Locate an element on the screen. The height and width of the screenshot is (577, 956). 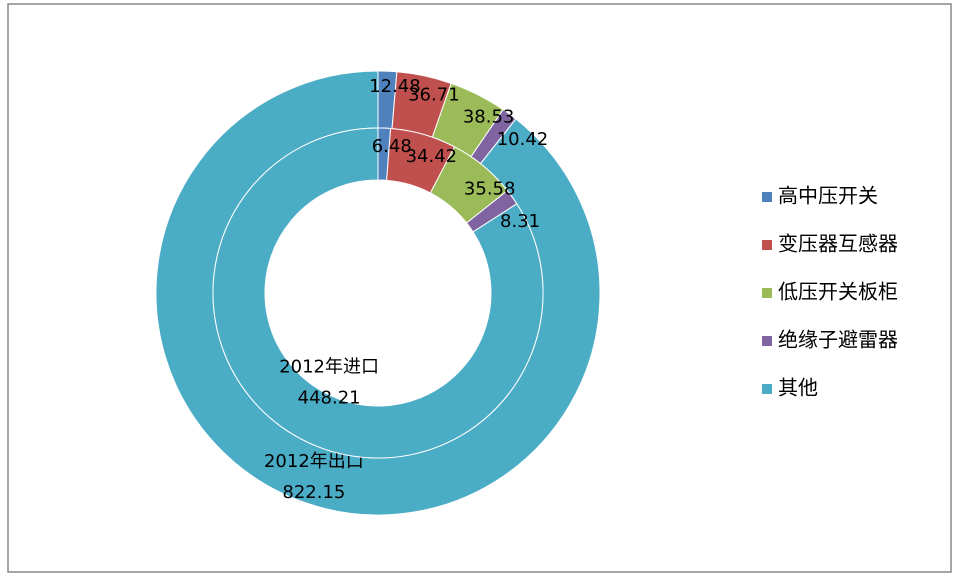
data-label: 35.58 is located at coordinates (490, 188).